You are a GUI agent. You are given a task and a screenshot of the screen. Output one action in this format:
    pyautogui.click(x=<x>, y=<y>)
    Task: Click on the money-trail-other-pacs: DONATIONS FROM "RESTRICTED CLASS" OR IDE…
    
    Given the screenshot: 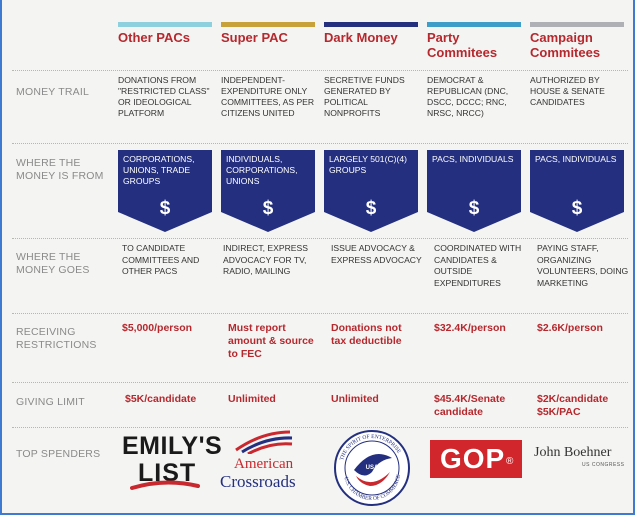 What is the action you would take?
    pyautogui.click(x=164, y=96)
    